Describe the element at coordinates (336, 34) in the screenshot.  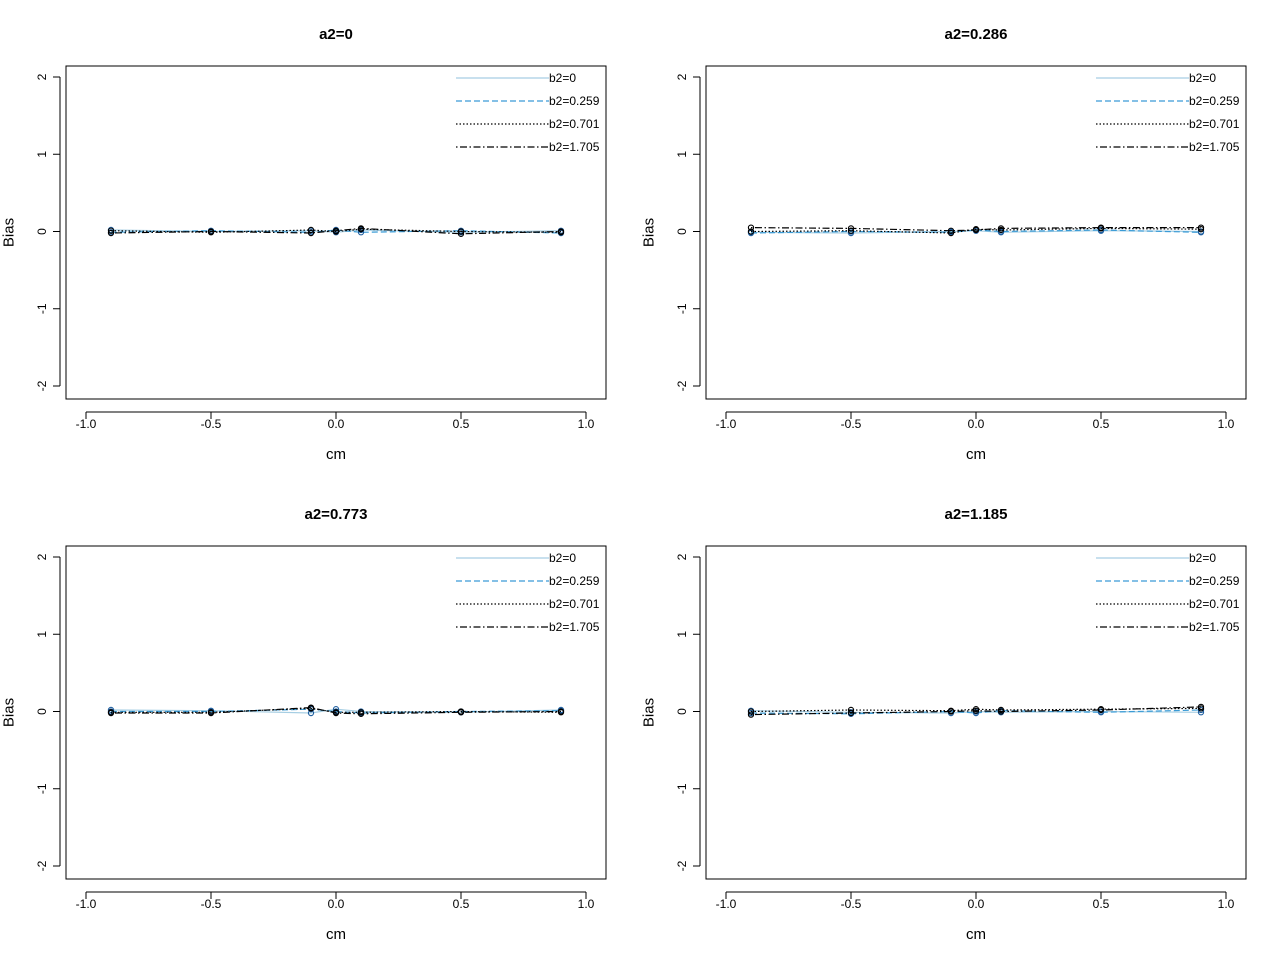
I see `chart-title: a2=0` at that location.